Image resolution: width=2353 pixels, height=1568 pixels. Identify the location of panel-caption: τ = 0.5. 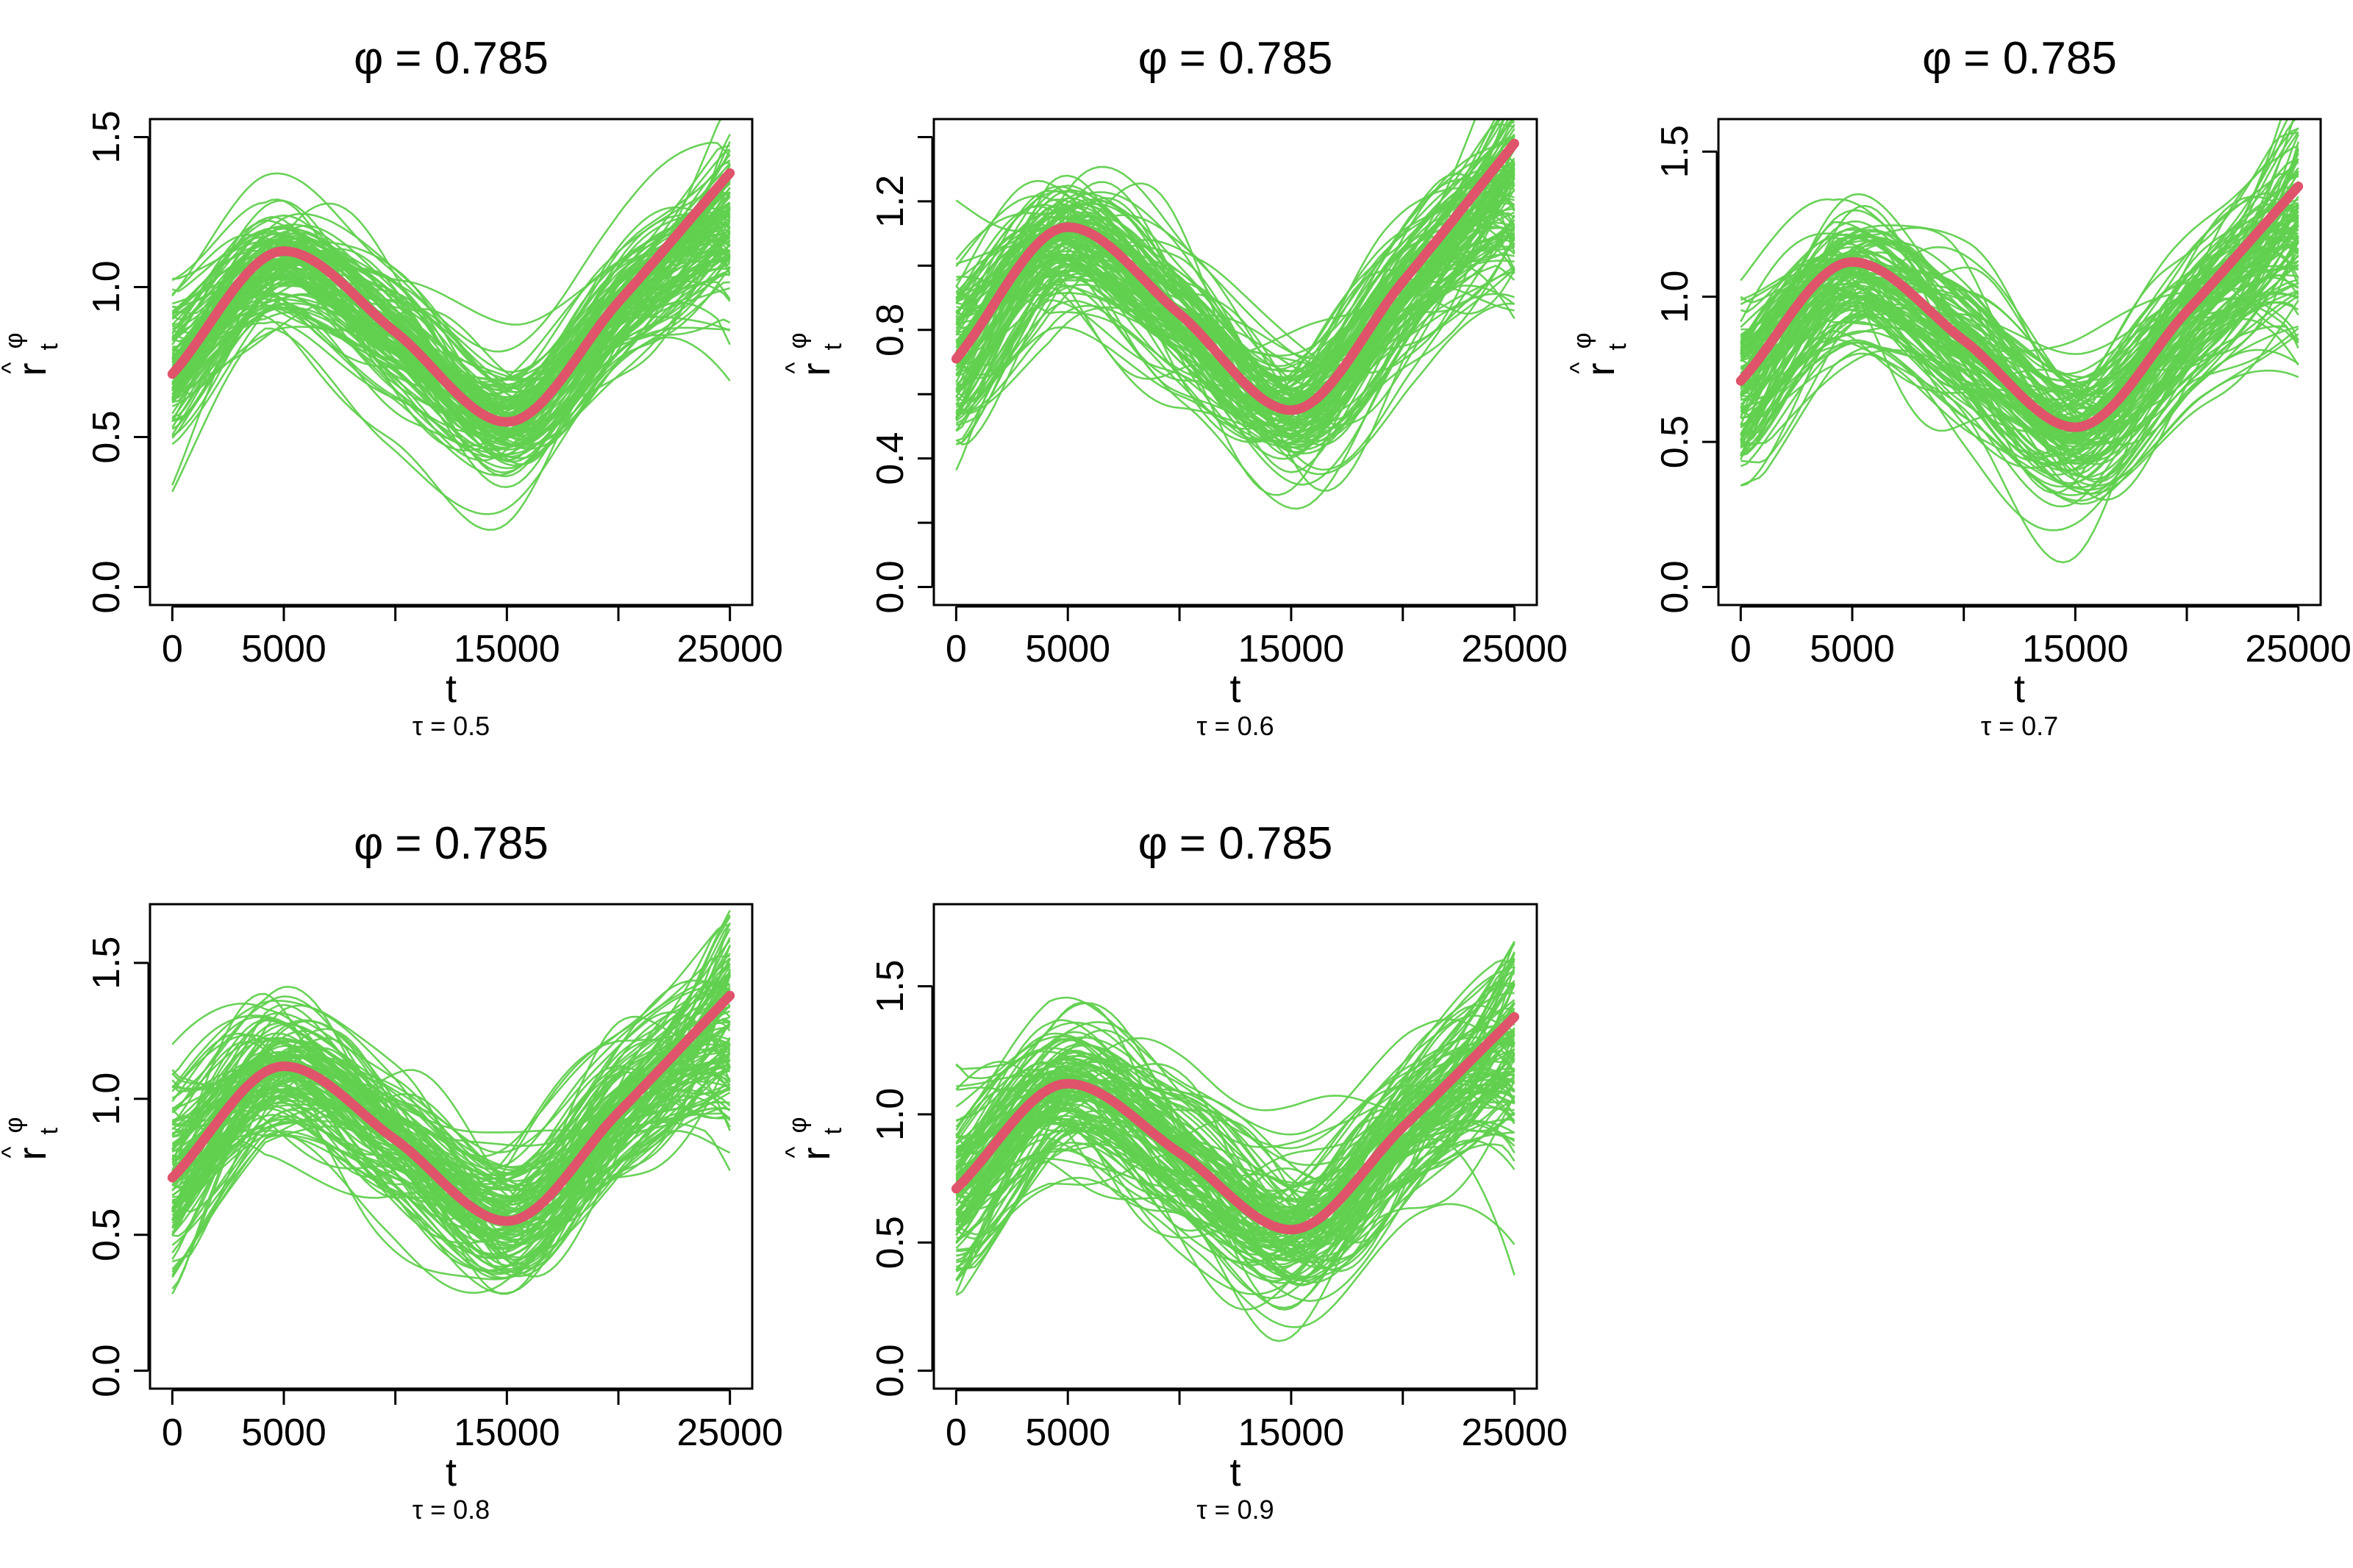
(452, 726).